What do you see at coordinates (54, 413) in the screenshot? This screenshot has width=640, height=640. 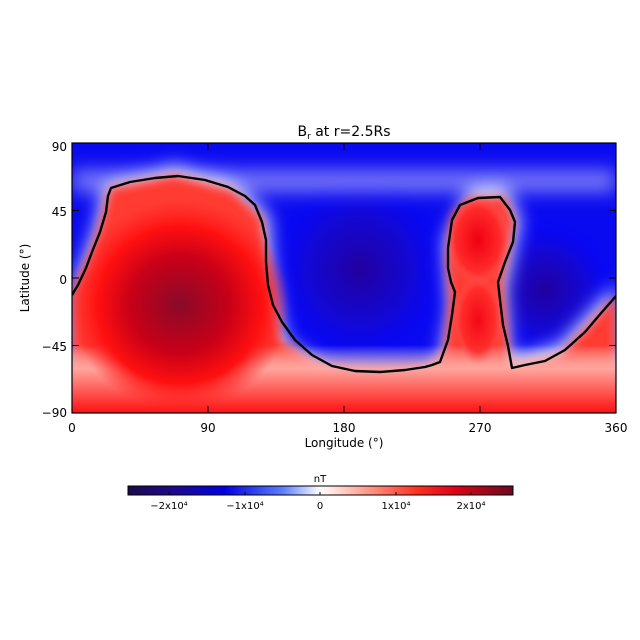 I see `y-tick-label: −90` at bounding box center [54, 413].